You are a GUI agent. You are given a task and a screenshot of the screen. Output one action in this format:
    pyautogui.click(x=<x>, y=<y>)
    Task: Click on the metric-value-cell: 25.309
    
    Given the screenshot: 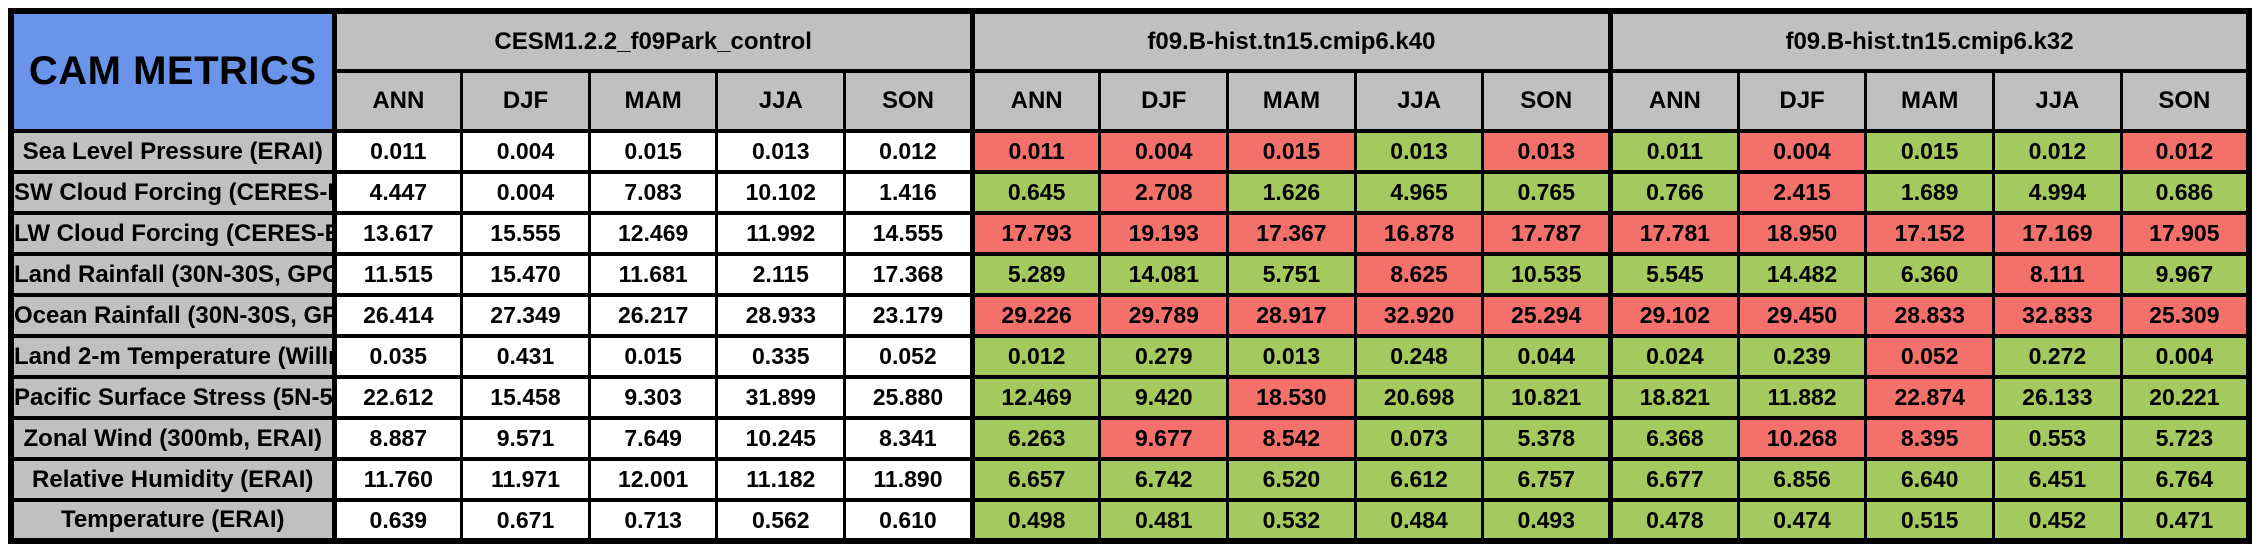 What is the action you would take?
    pyautogui.click(x=2185, y=315)
    